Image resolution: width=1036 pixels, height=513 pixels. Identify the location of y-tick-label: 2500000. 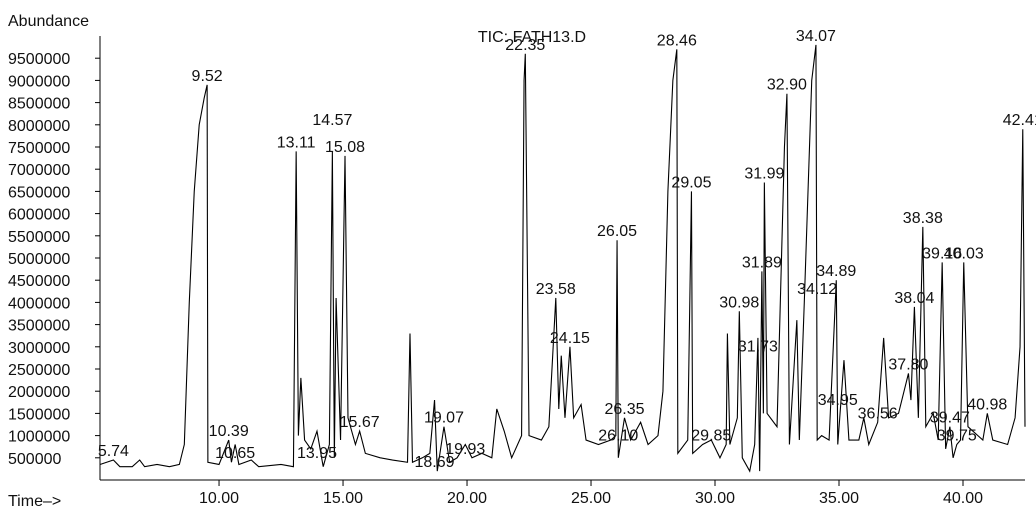
(39, 370).